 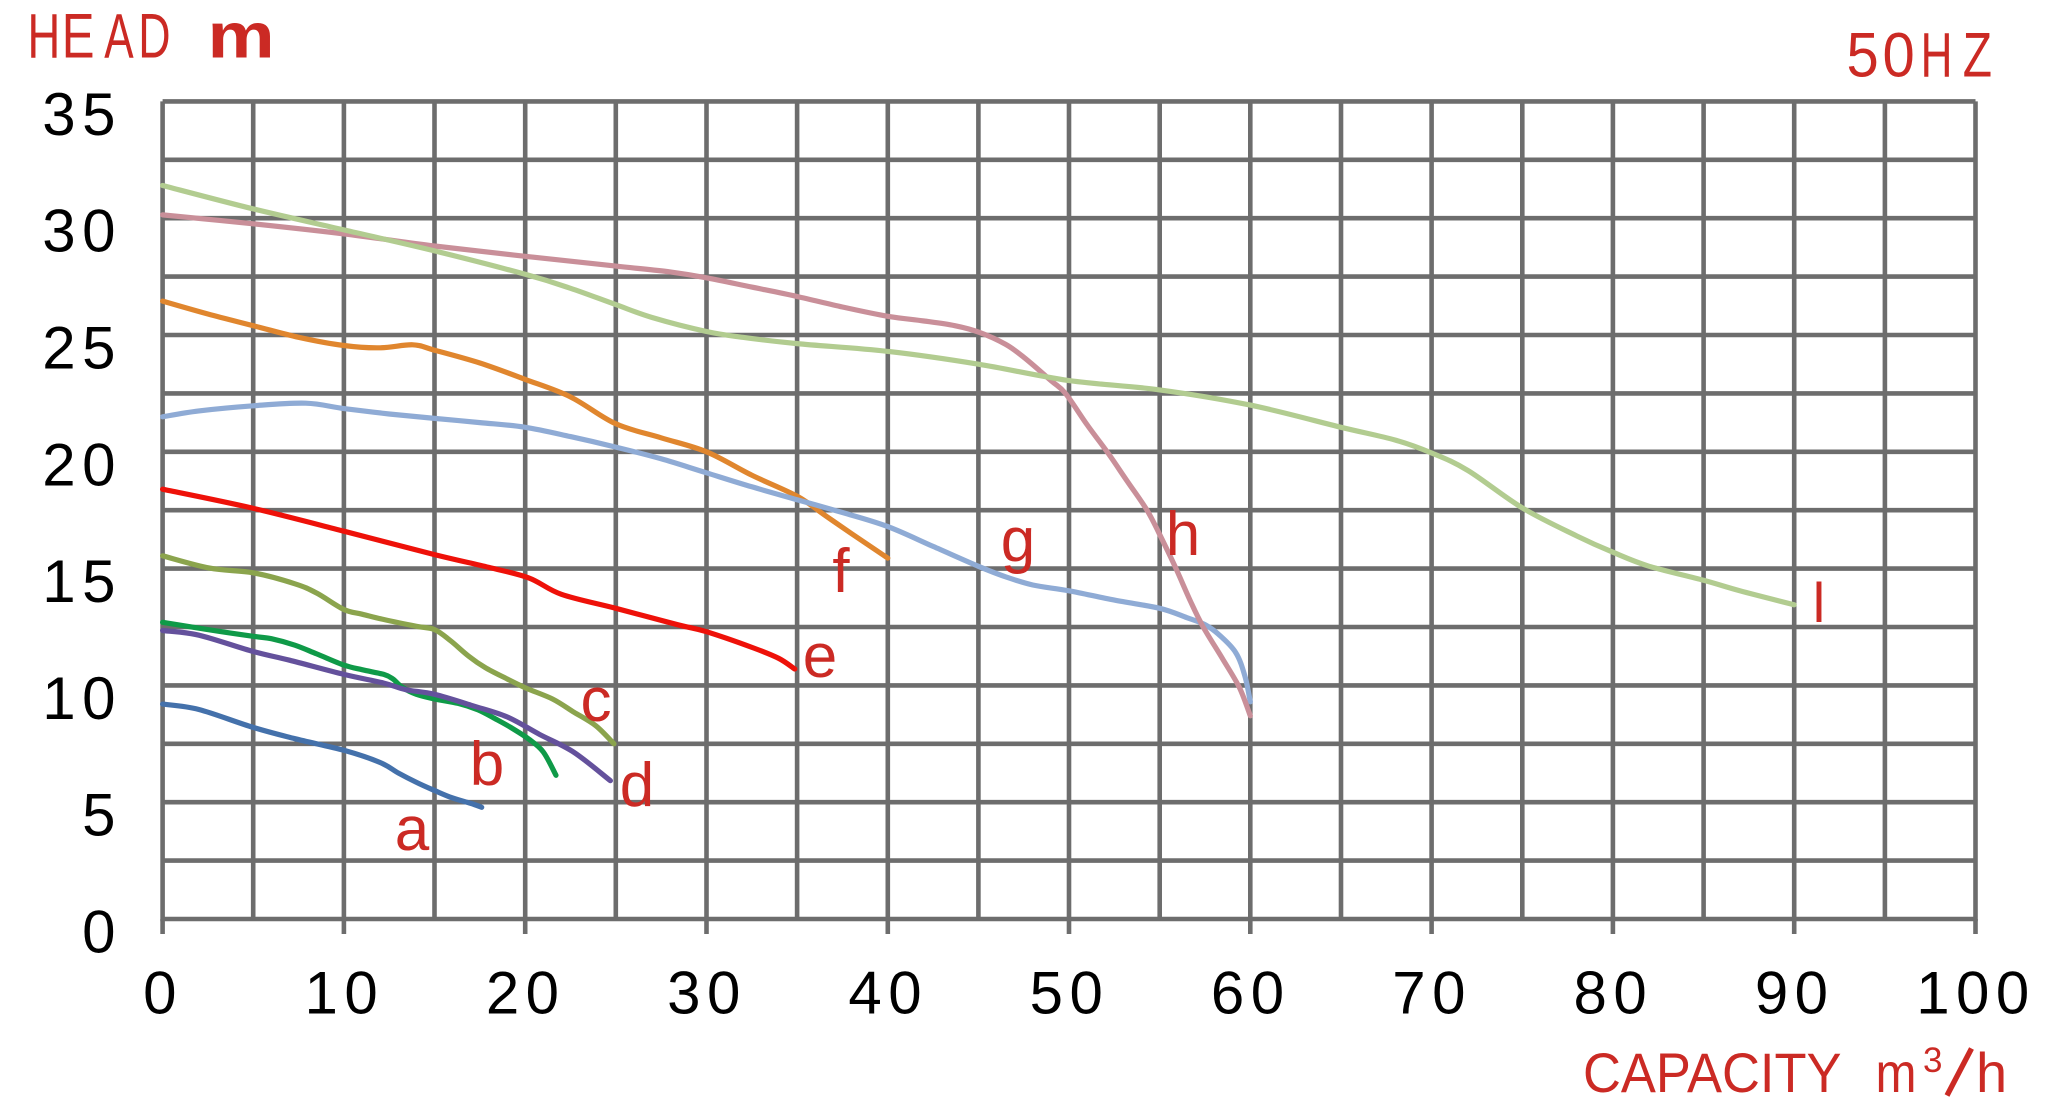 What do you see at coordinates (1977, 54) in the screenshot?
I see `svg-text: Z` at bounding box center [1977, 54].